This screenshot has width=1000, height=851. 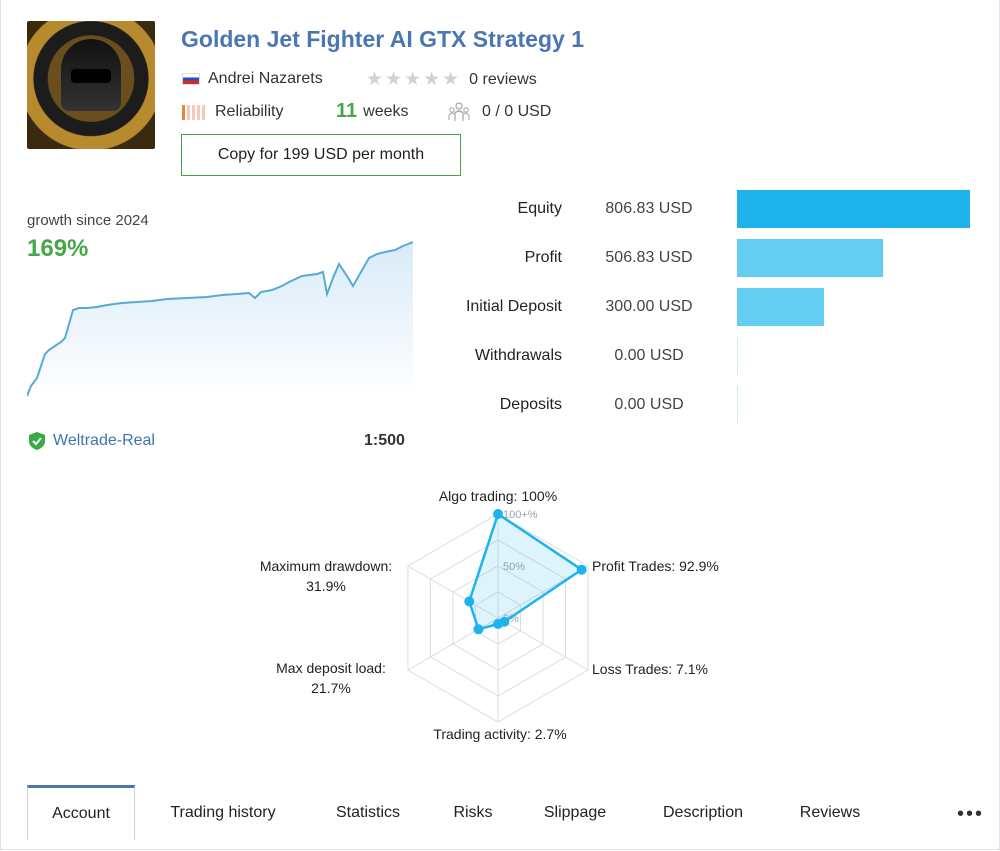 I want to click on stat-value-4: 0.00 USD, so click(x=649, y=404).